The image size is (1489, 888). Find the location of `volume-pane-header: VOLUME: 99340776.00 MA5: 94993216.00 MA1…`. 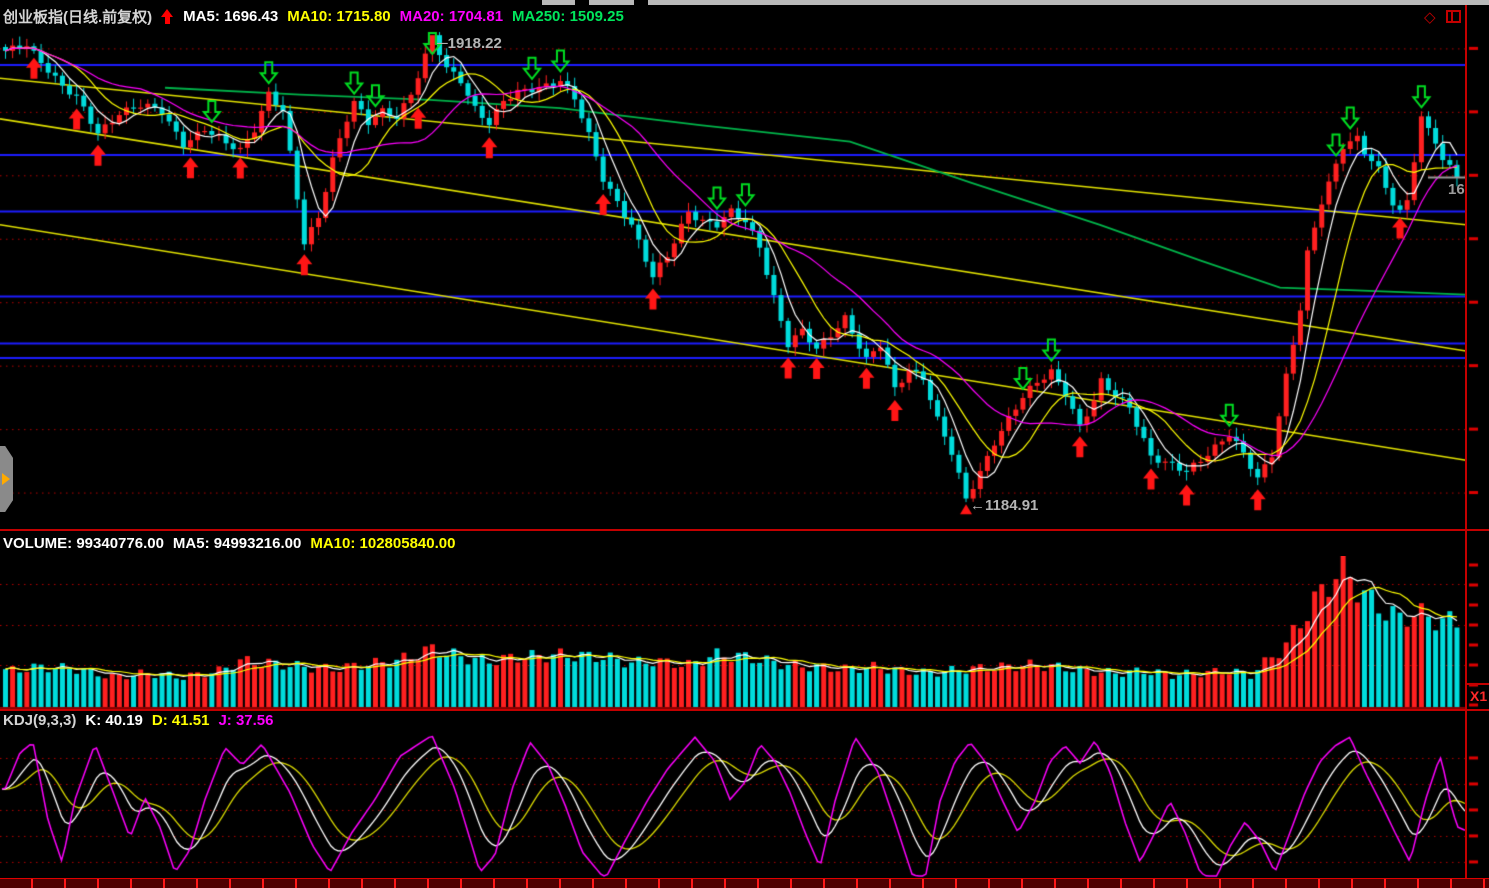

volume-pane-header: VOLUME: 99340776.00 MA5: 94993216.00 MA1… is located at coordinates (229, 543).